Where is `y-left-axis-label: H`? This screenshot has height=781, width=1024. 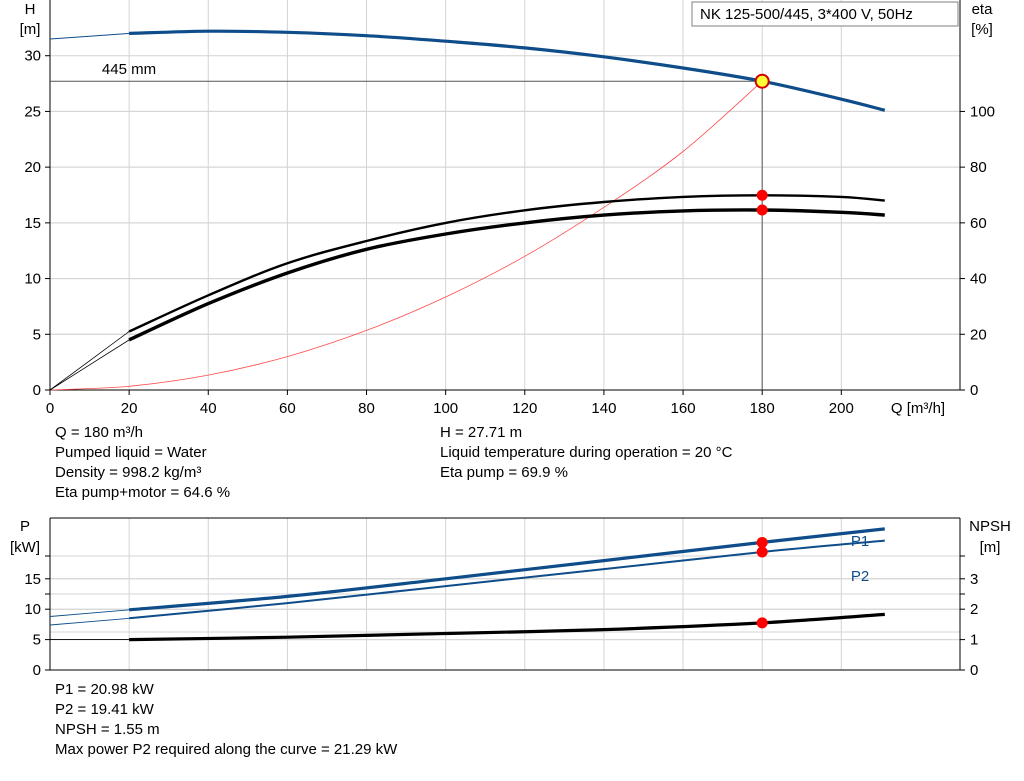 y-left-axis-label: H is located at coordinates (30, 9).